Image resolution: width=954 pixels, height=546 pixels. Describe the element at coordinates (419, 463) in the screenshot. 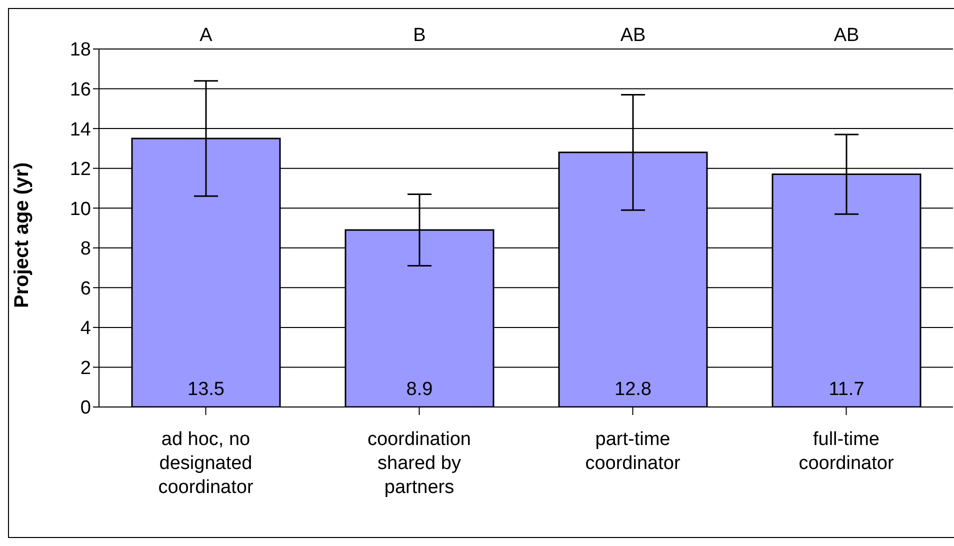

I see `x-tick-label: coordination shared by partners` at that location.